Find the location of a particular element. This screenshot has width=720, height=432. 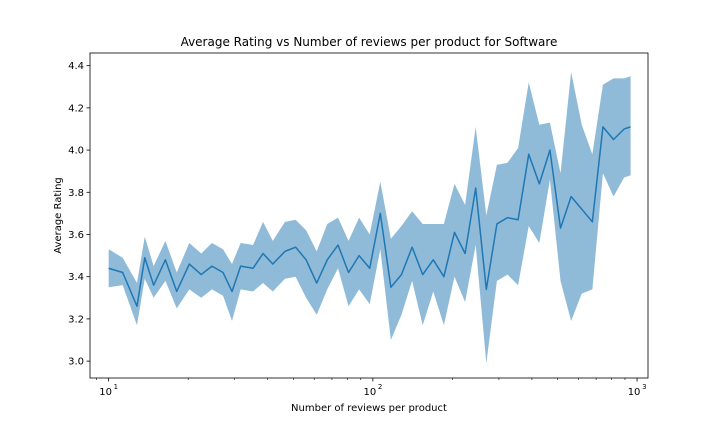

x-axis: 10 1 10 2 10 3 is located at coordinates (371, 388).